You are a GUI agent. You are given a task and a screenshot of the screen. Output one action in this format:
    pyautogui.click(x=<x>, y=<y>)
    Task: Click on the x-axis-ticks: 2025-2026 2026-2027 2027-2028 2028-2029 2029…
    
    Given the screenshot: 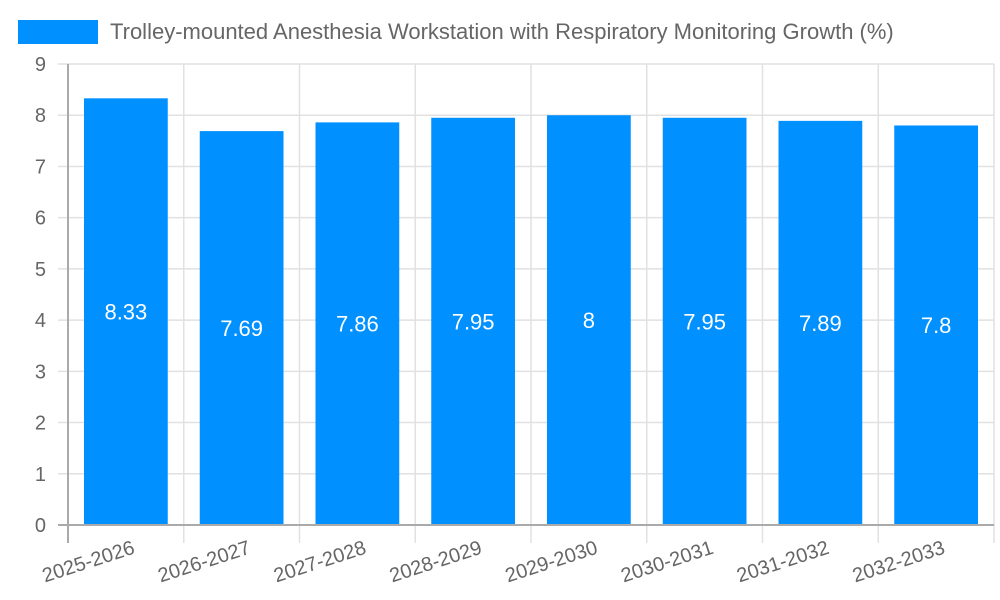 What is the action you would take?
    pyautogui.click(x=494, y=562)
    